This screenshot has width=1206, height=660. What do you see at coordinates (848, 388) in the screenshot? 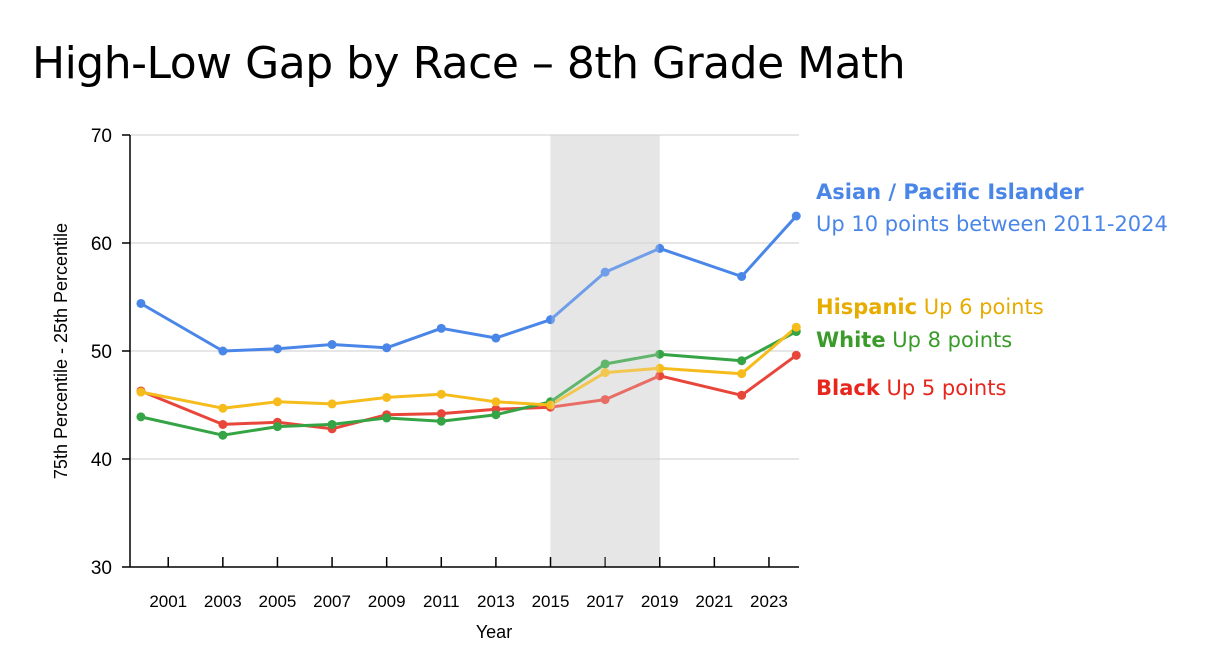
I see `annotation-black-name: Black` at bounding box center [848, 388].